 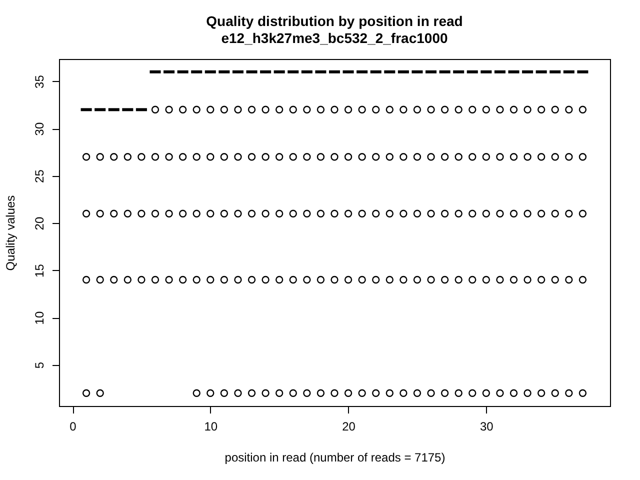 I want to click on y-tick-label: 15, so click(x=39, y=271).